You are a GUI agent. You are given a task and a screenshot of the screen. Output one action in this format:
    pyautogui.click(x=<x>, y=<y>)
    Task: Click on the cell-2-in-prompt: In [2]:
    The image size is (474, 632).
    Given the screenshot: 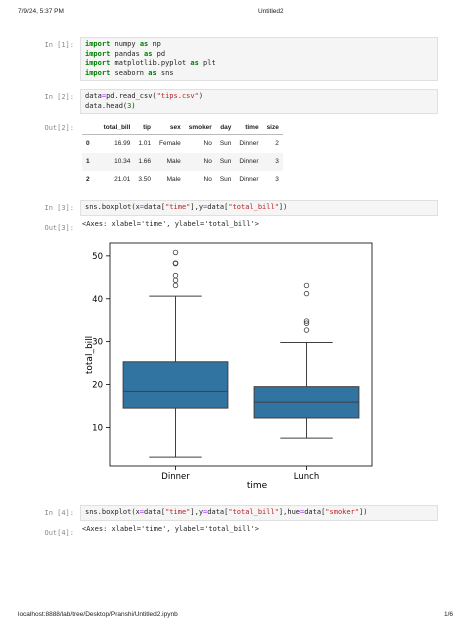 What is the action you would take?
    pyautogui.click(x=59, y=97)
    